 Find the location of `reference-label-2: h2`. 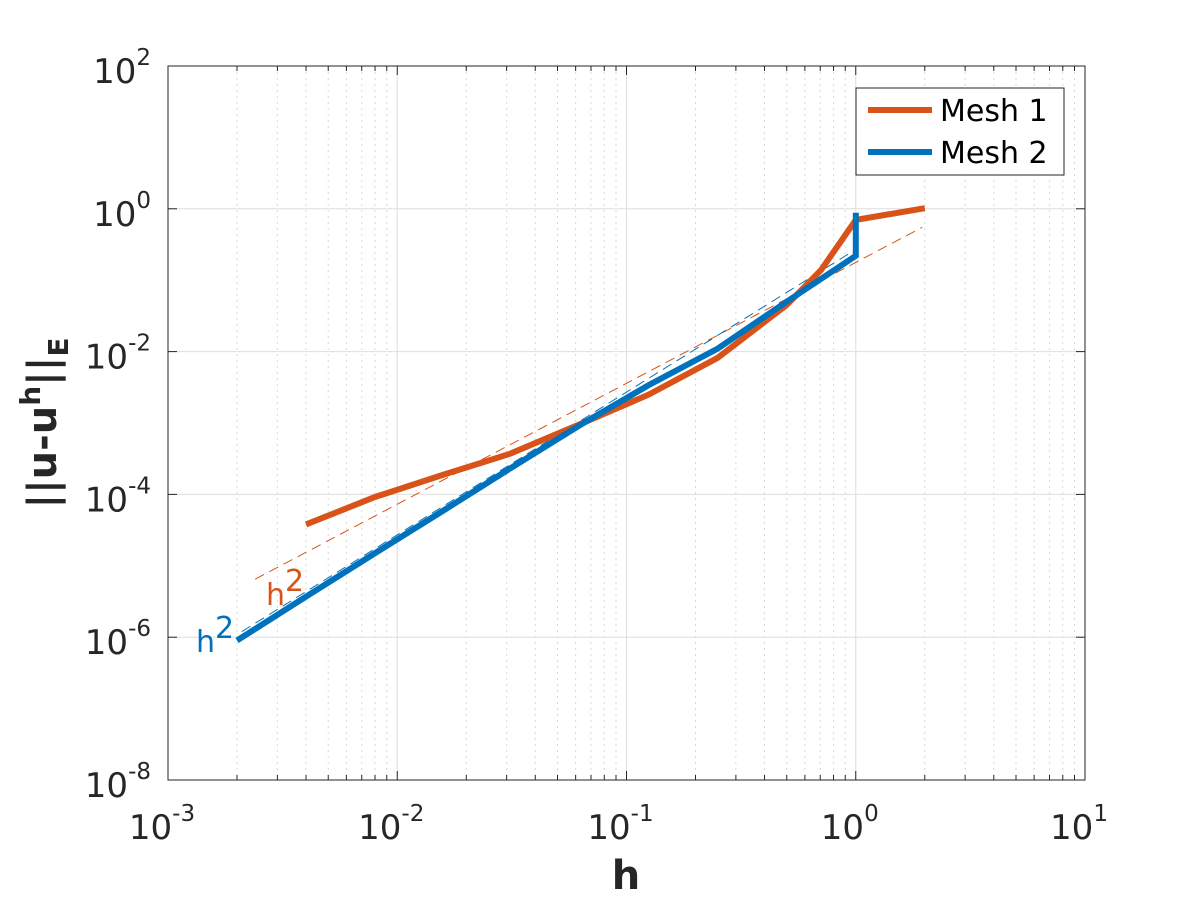

reference-label-2: h2 is located at coordinates (215, 635).